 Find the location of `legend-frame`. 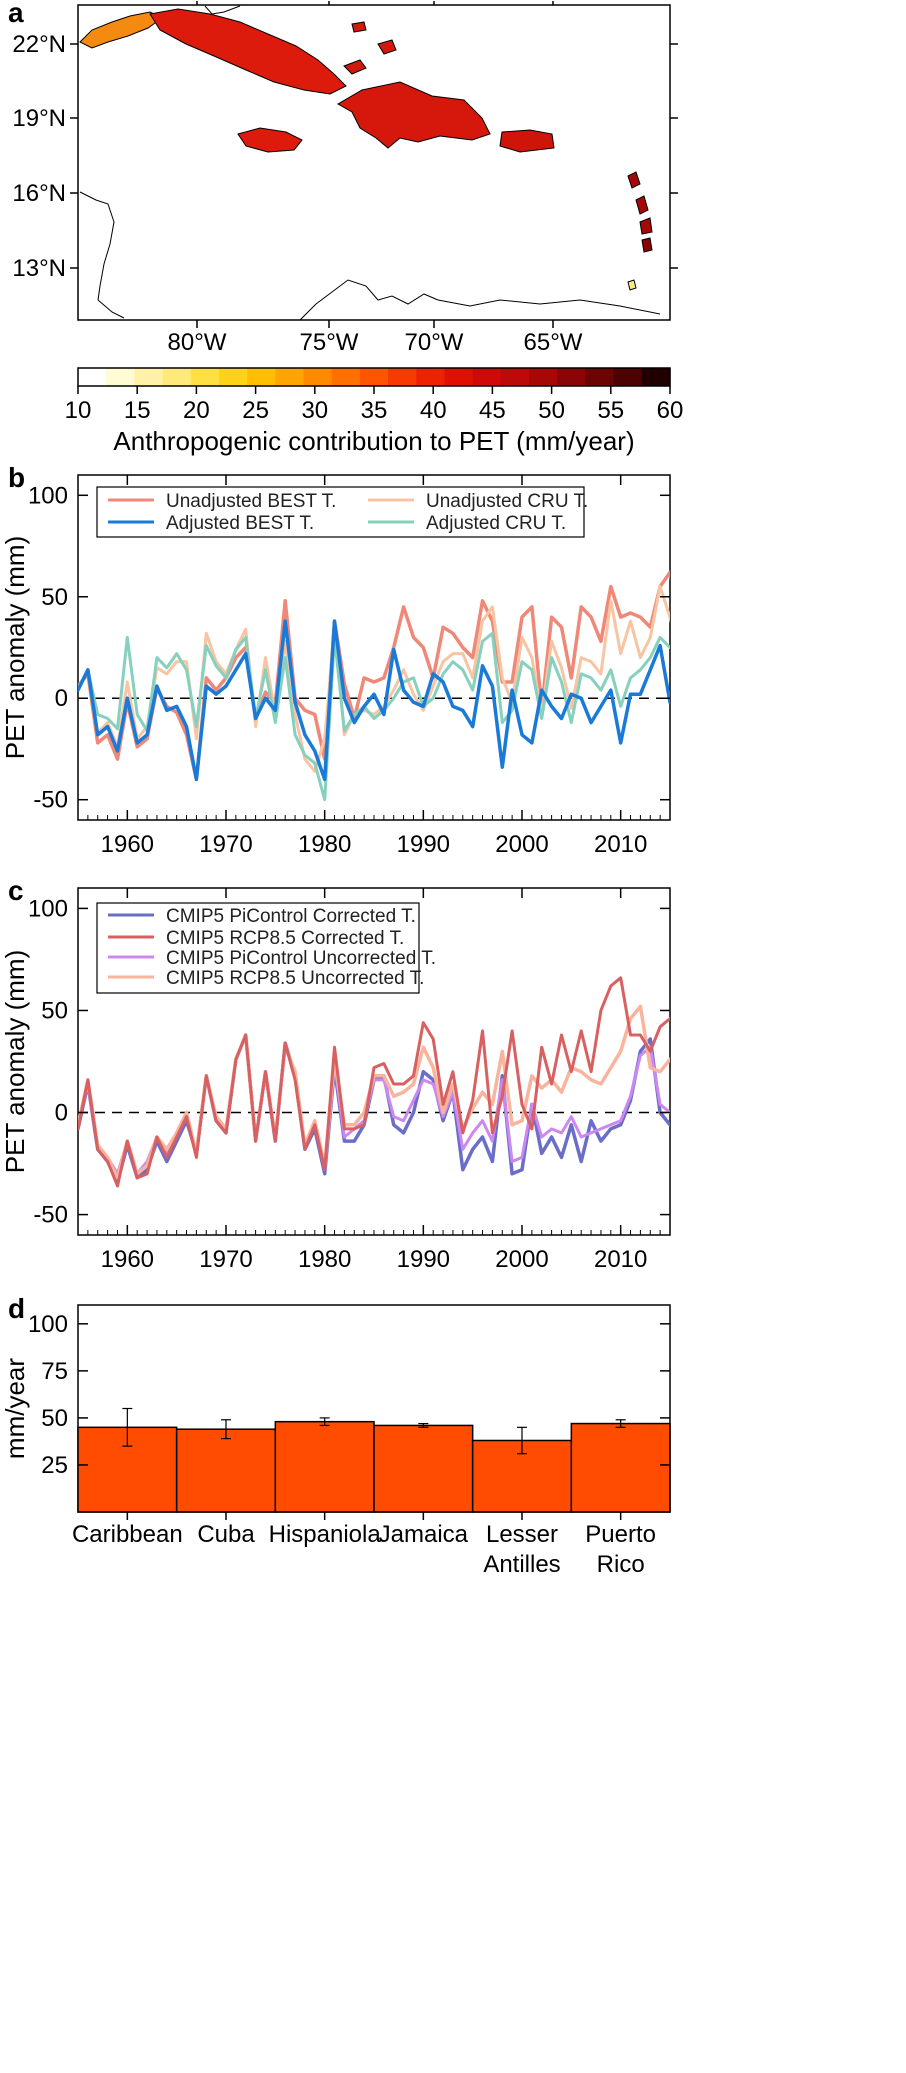

legend-frame is located at coordinates (340, 512).